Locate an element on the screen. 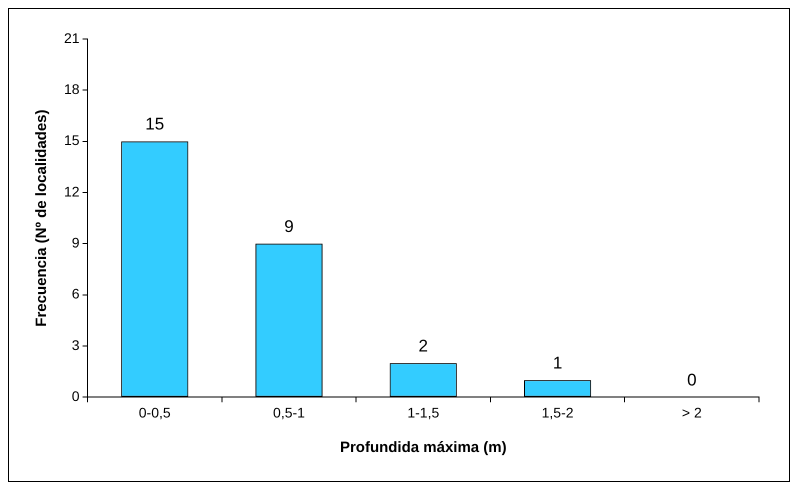  data-label: 1 is located at coordinates (557, 362).